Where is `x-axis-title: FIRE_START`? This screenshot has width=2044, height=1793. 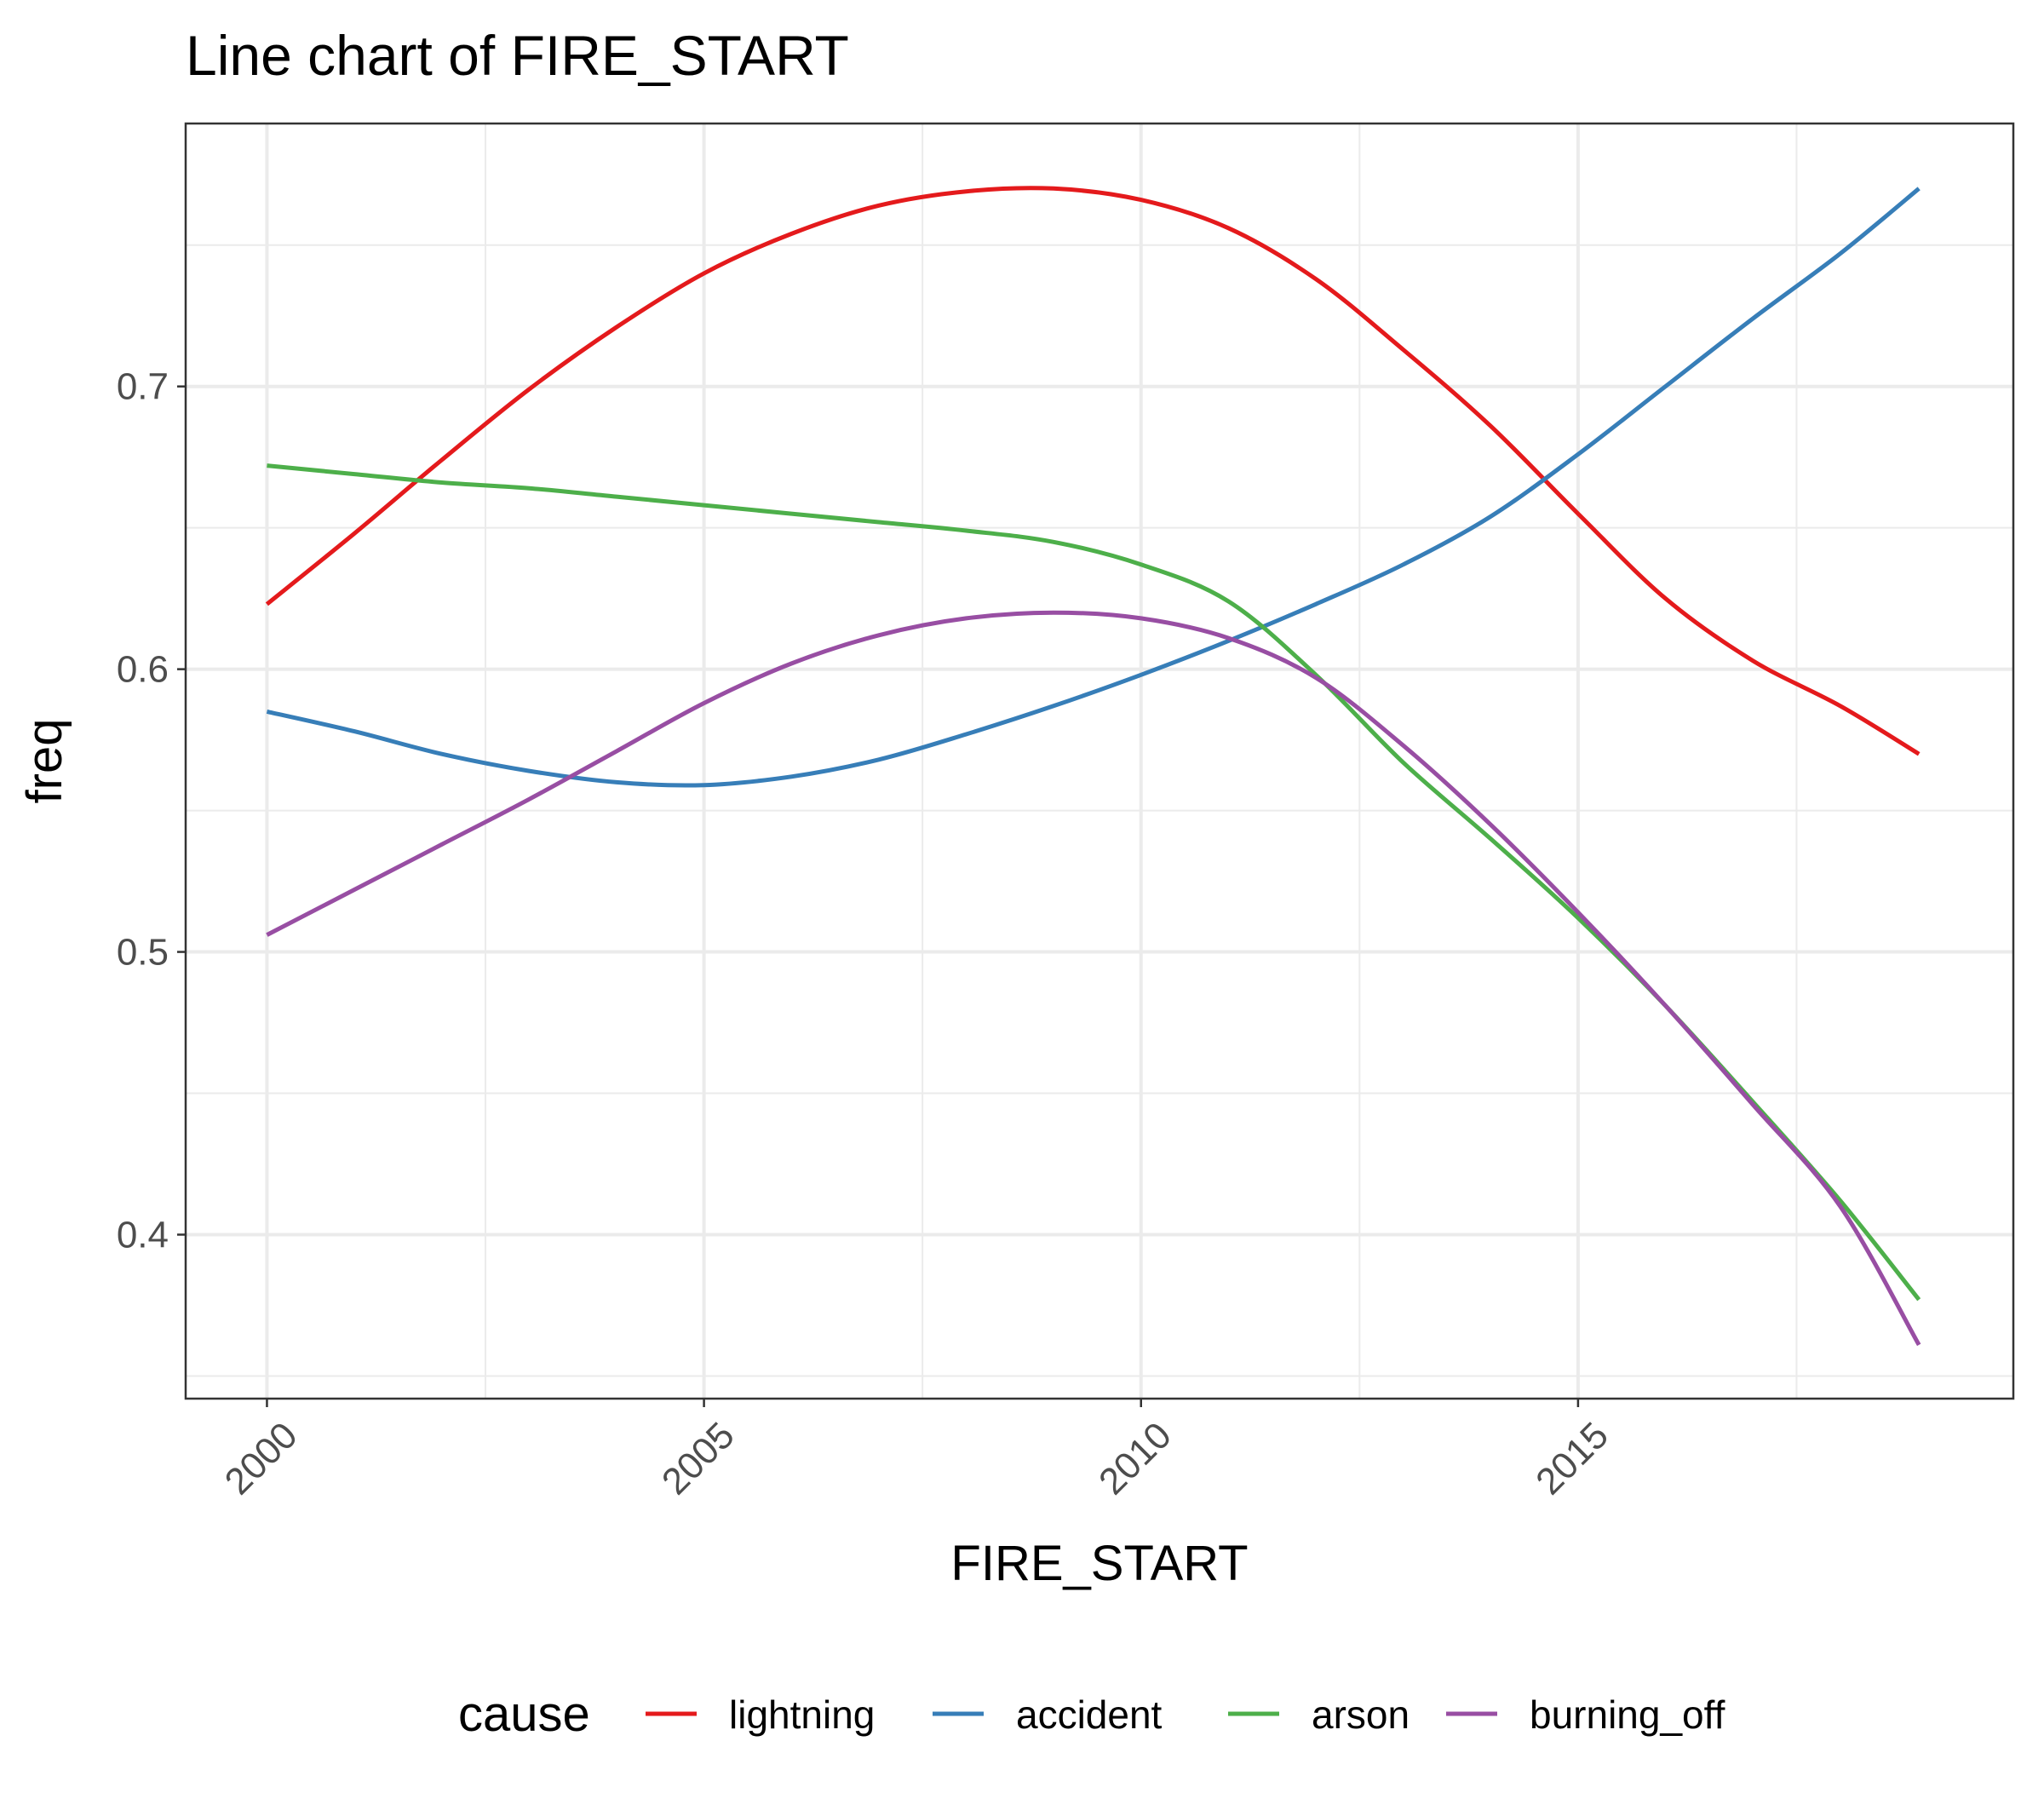
x-axis-title: FIRE_START is located at coordinates (1099, 1564).